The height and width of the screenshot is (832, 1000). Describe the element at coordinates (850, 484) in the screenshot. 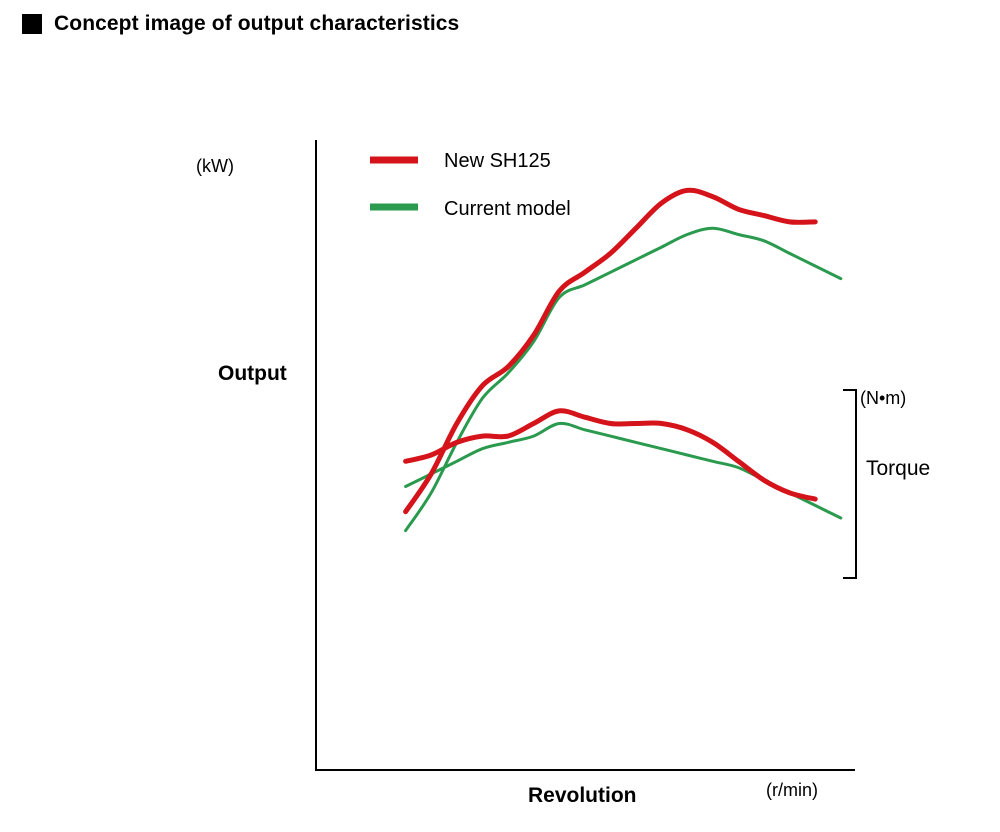

I see `torque-bracket` at that location.